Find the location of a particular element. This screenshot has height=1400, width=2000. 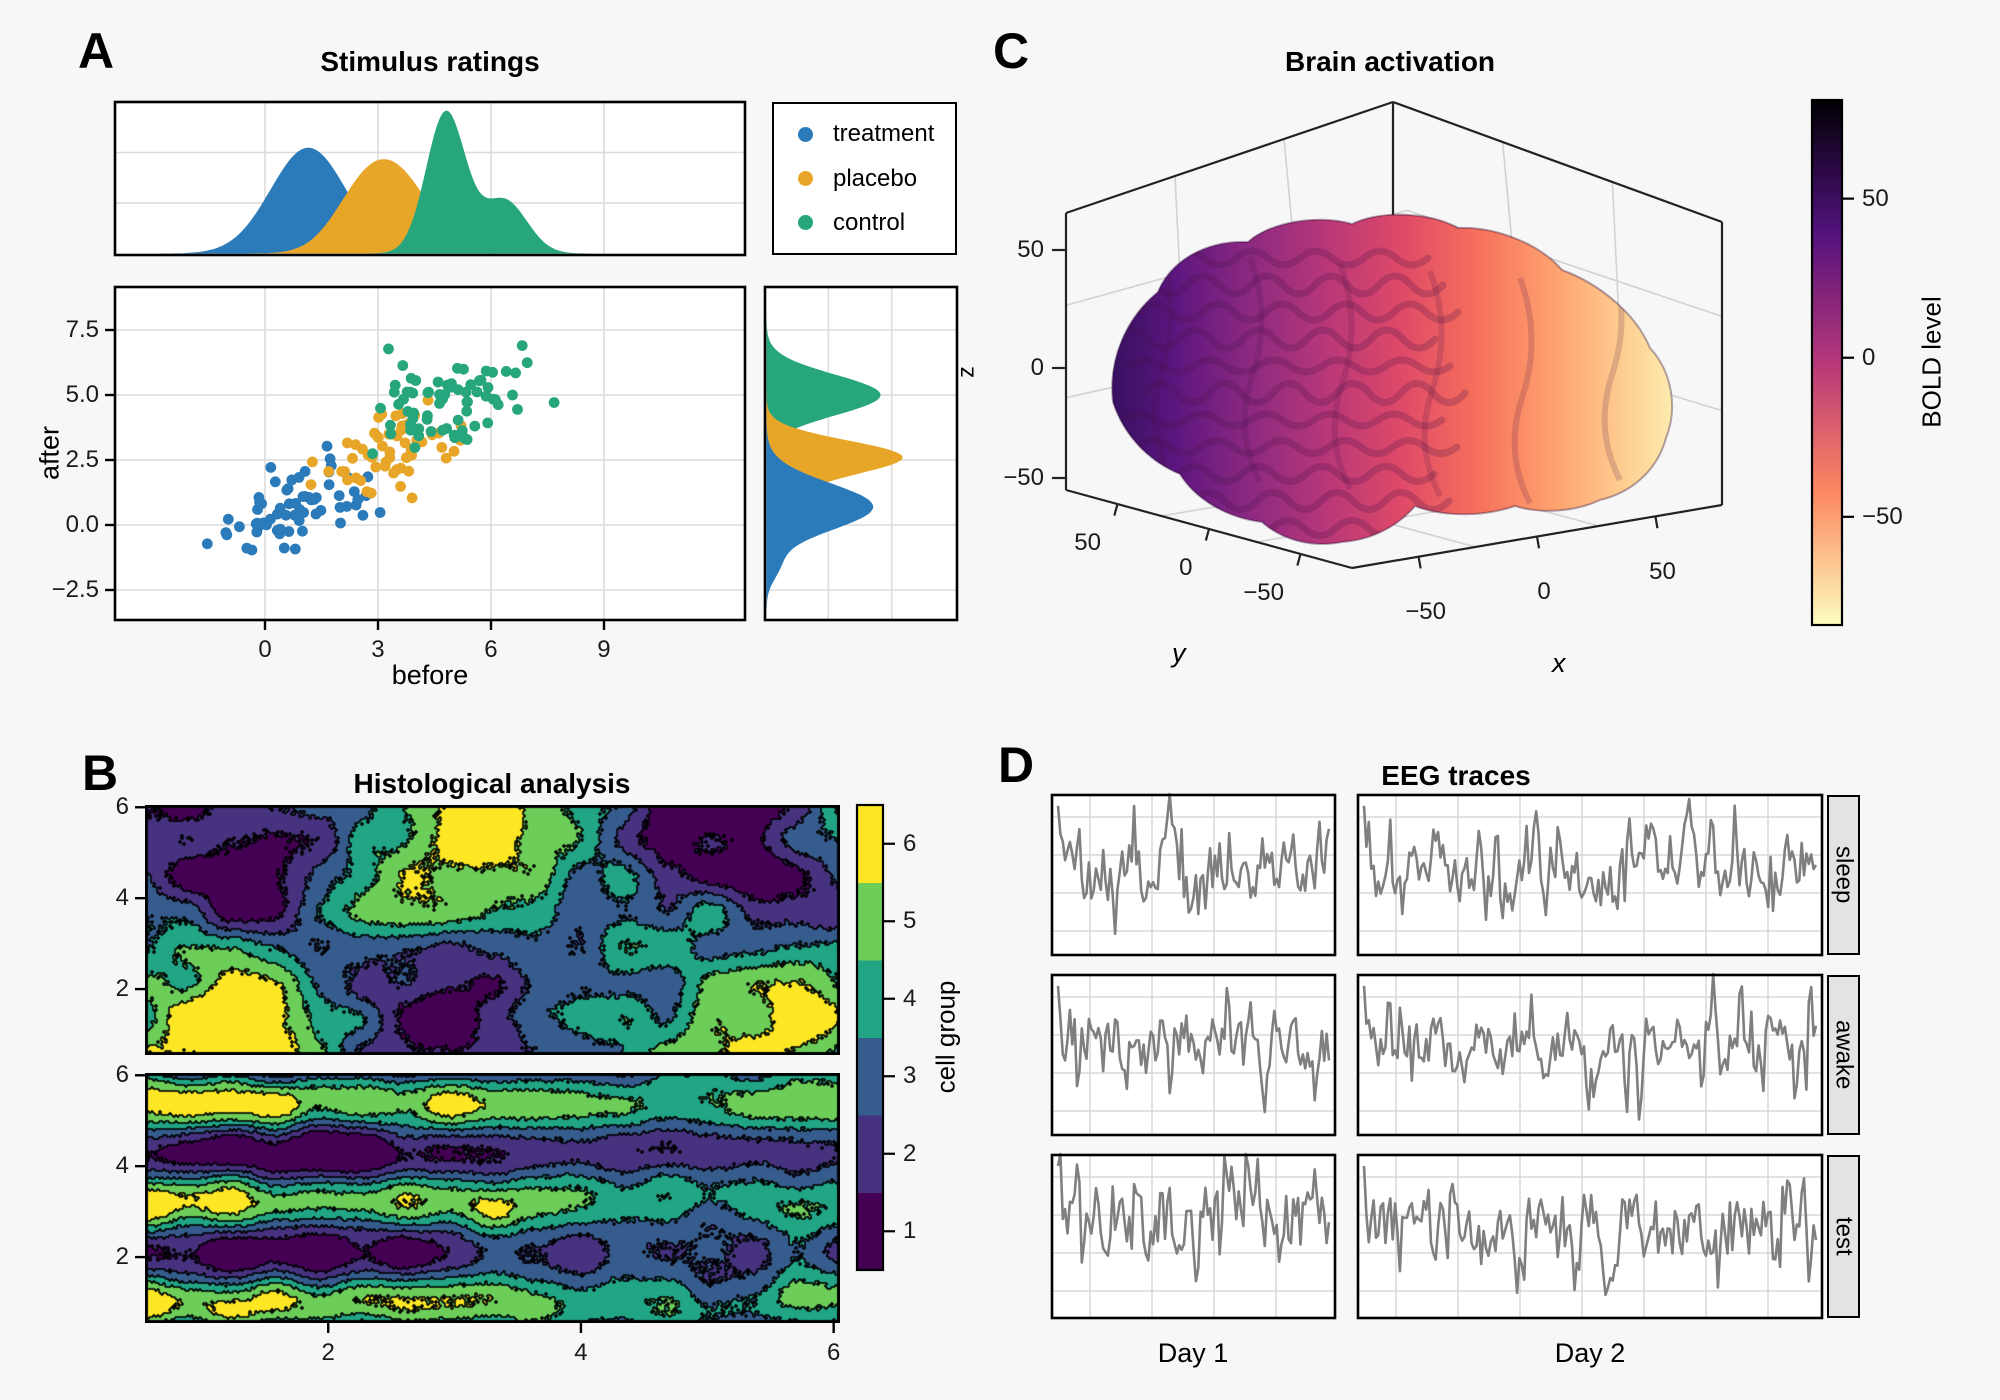

c-colorbar-tick: 50 is located at coordinates (1875, 198).